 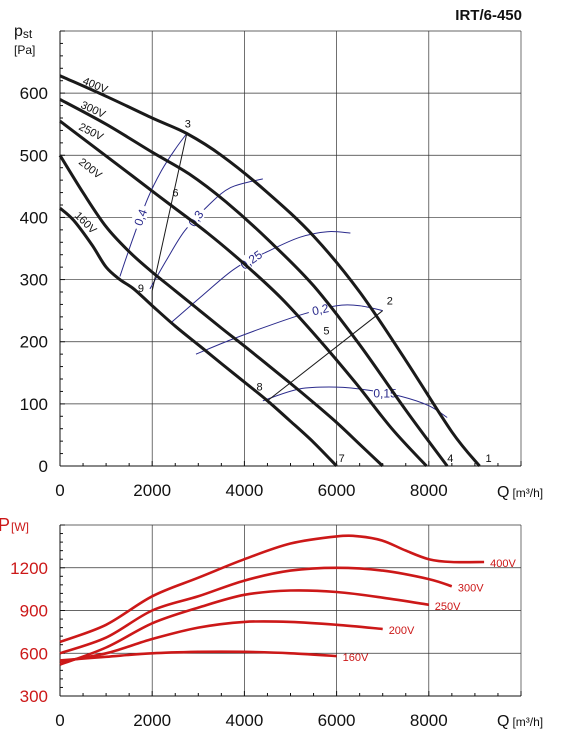 What do you see at coordinates (326, 332) in the screenshot?
I see `point-label: 5` at bounding box center [326, 332].